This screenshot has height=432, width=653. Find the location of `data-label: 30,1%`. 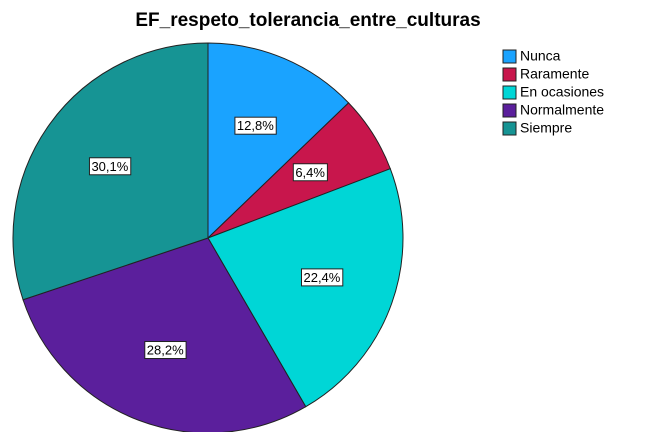

data-label: 30,1% is located at coordinates (109, 166).